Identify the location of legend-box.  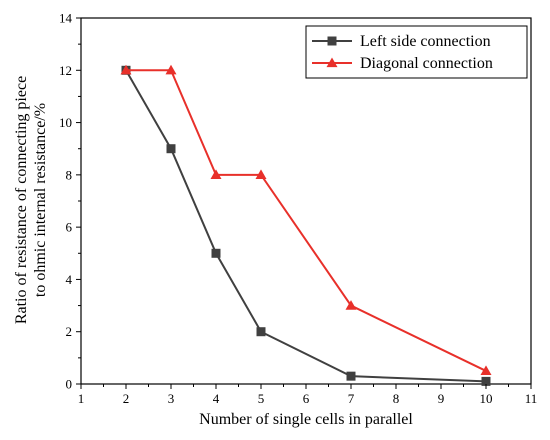
(416, 52).